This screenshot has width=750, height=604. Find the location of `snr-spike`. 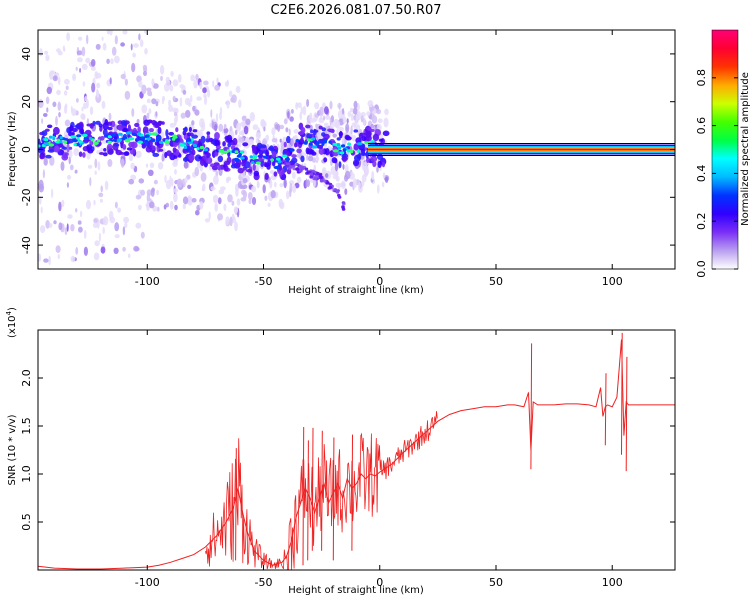

snr-spike is located at coordinates (312, 489).